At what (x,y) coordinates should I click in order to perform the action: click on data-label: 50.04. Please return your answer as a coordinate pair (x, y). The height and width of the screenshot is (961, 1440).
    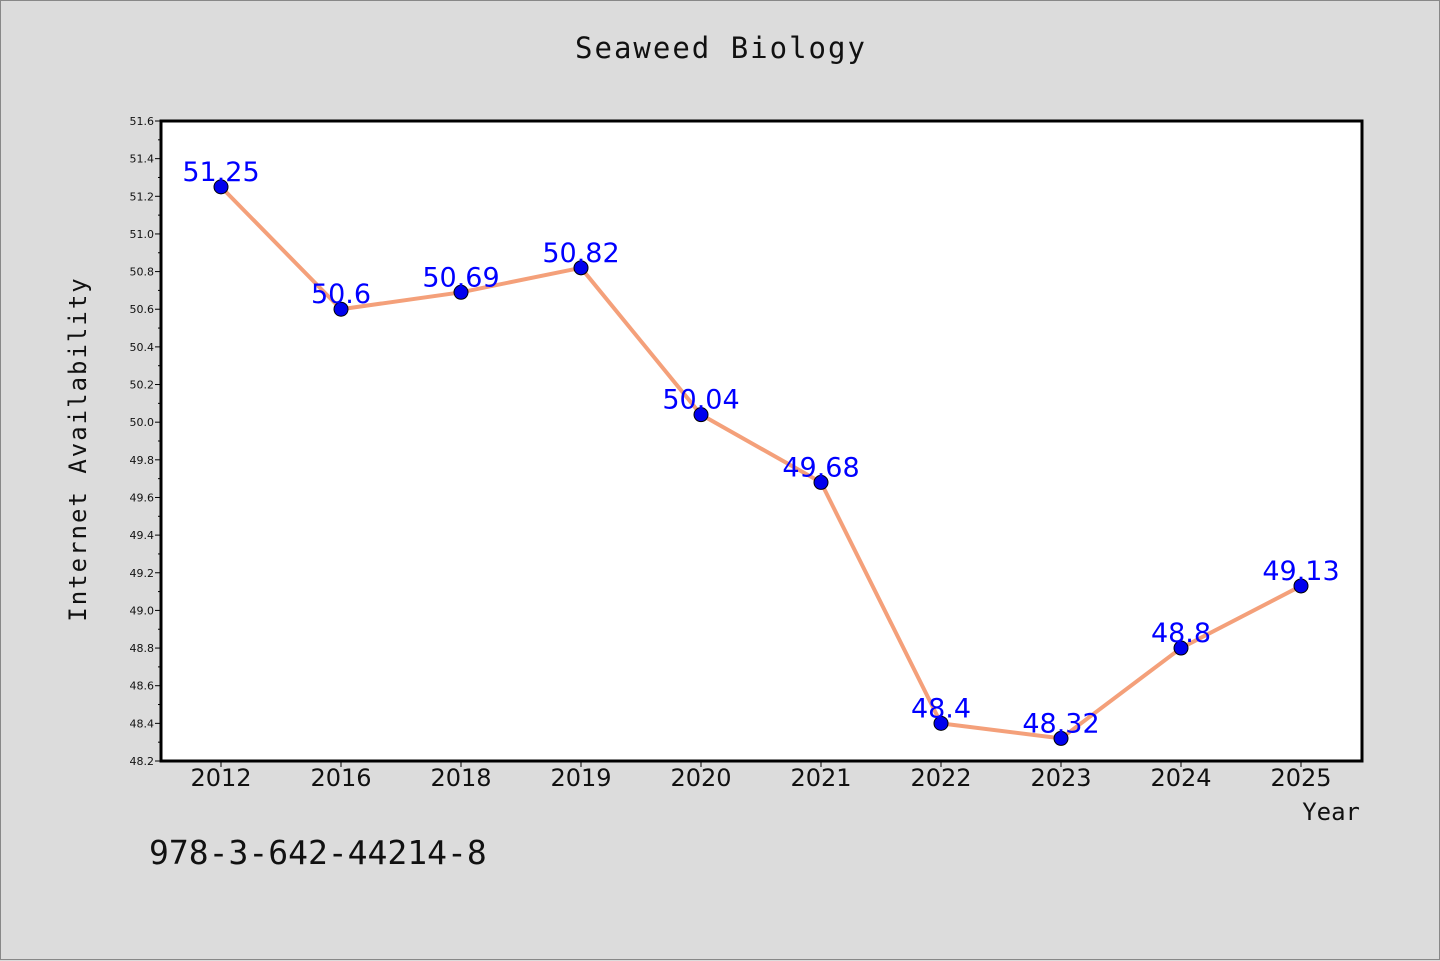
    Looking at the image, I should click on (700, 400).